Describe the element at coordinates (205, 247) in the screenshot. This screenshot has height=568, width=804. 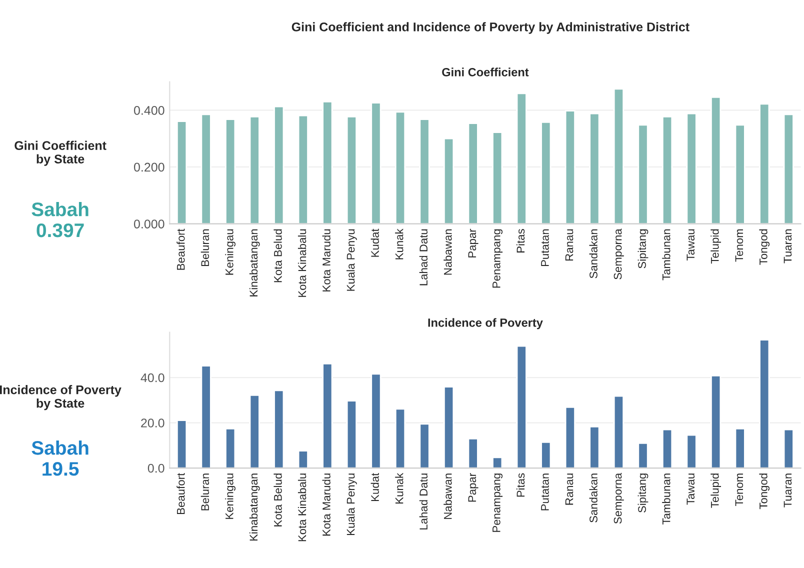
I see `x-tick-label: Beluran` at that location.